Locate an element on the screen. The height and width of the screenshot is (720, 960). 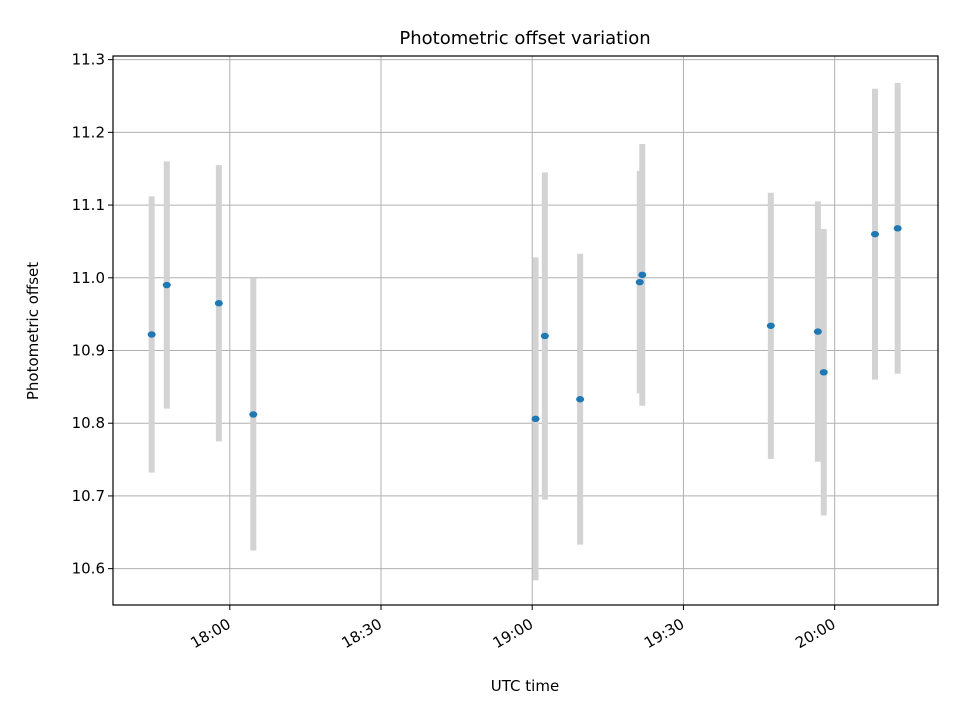
x-tick-label: 18:00 is located at coordinates (210, 633).